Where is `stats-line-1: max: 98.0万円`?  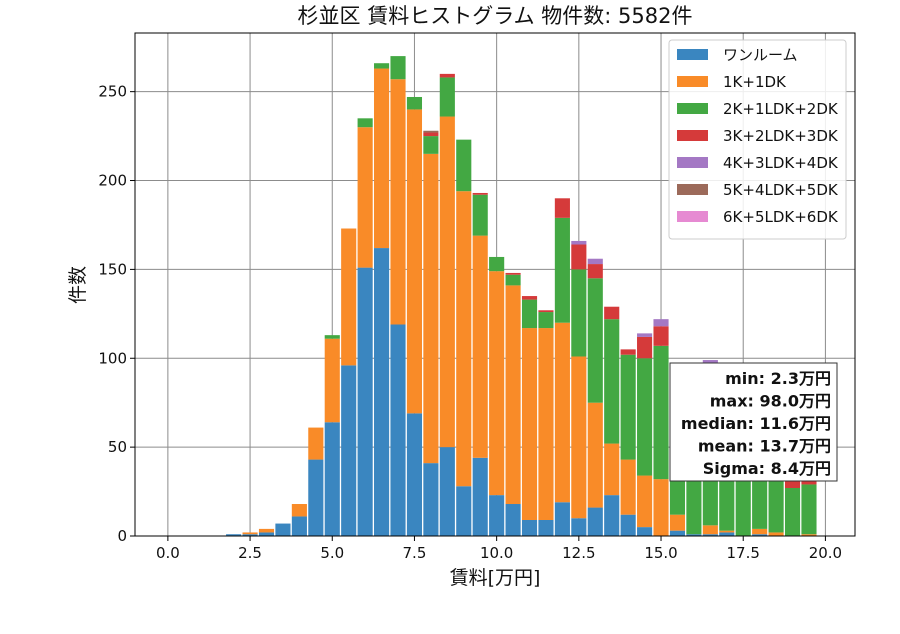 stats-line-1: max: 98.0万円 is located at coordinates (770, 401).